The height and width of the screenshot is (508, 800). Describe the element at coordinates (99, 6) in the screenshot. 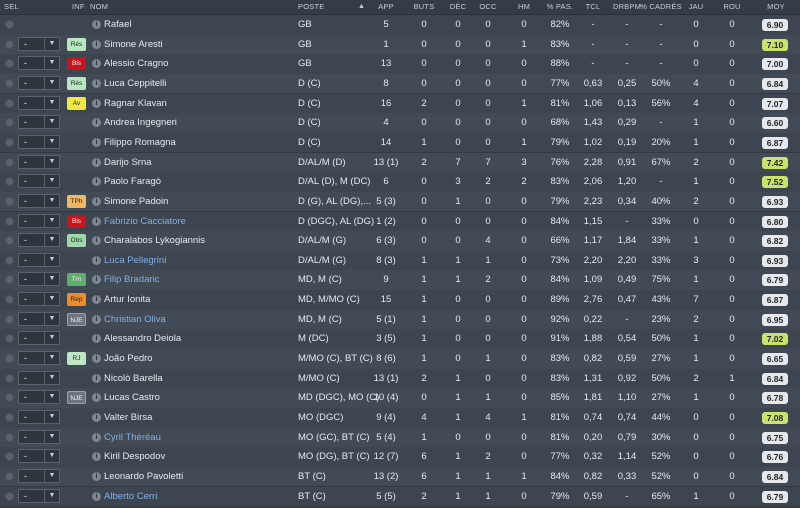

I see `col-nom: NOM` at that location.